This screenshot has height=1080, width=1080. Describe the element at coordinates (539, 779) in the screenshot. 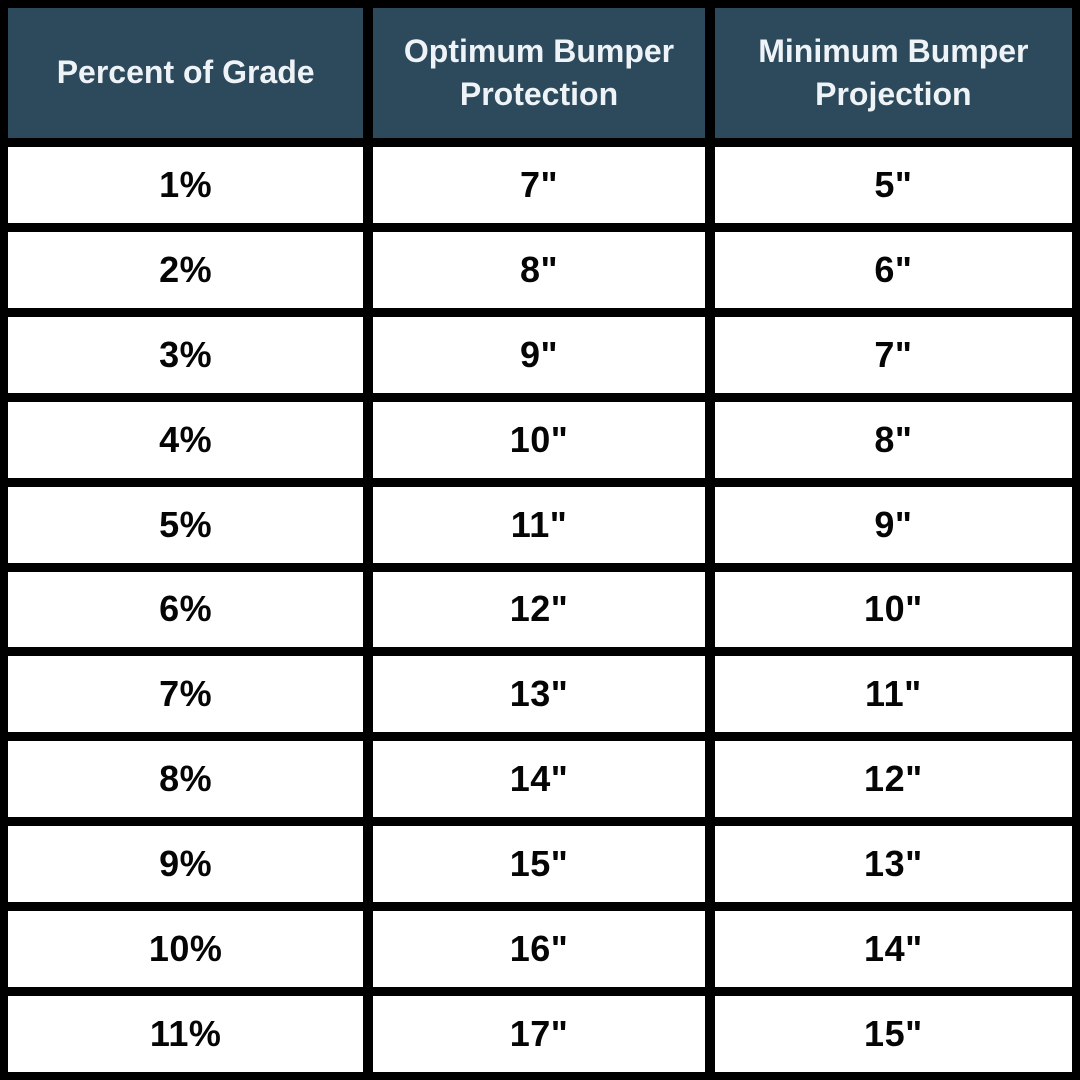

I see `table-cell-optimum: 14"` at that location.